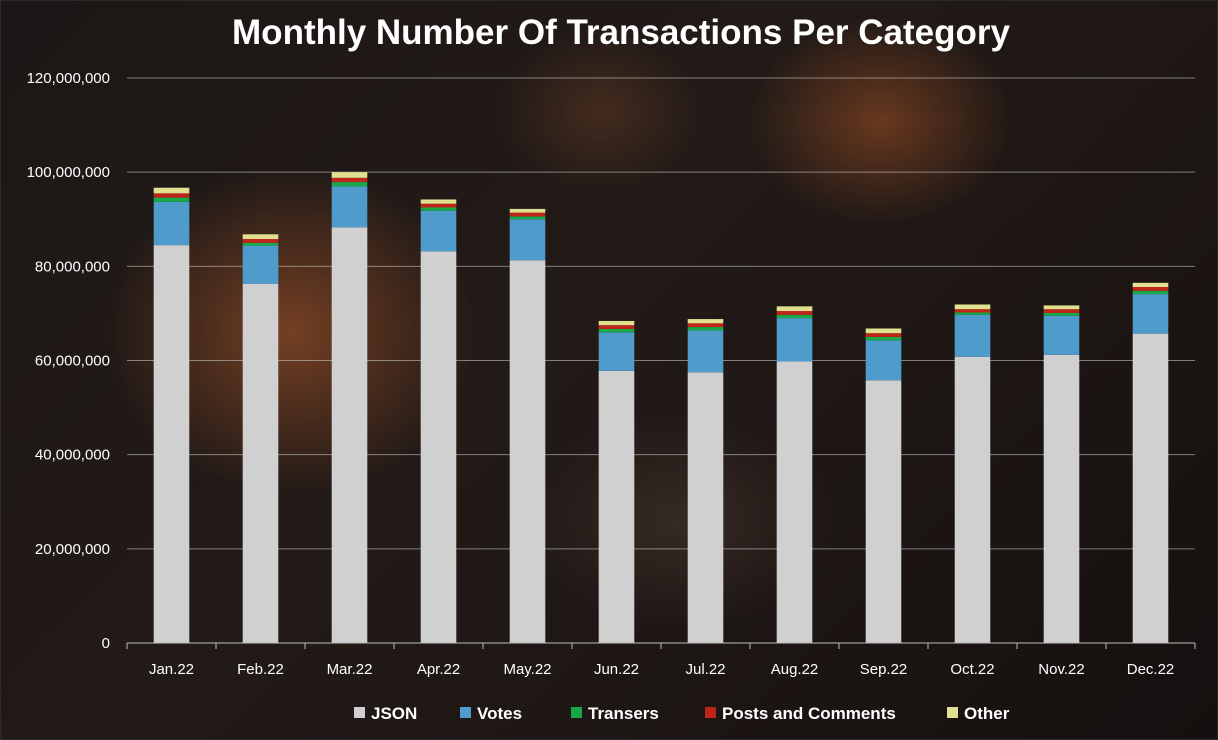  I want to click on x-tick-label: Feb.22, so click(260, 669).